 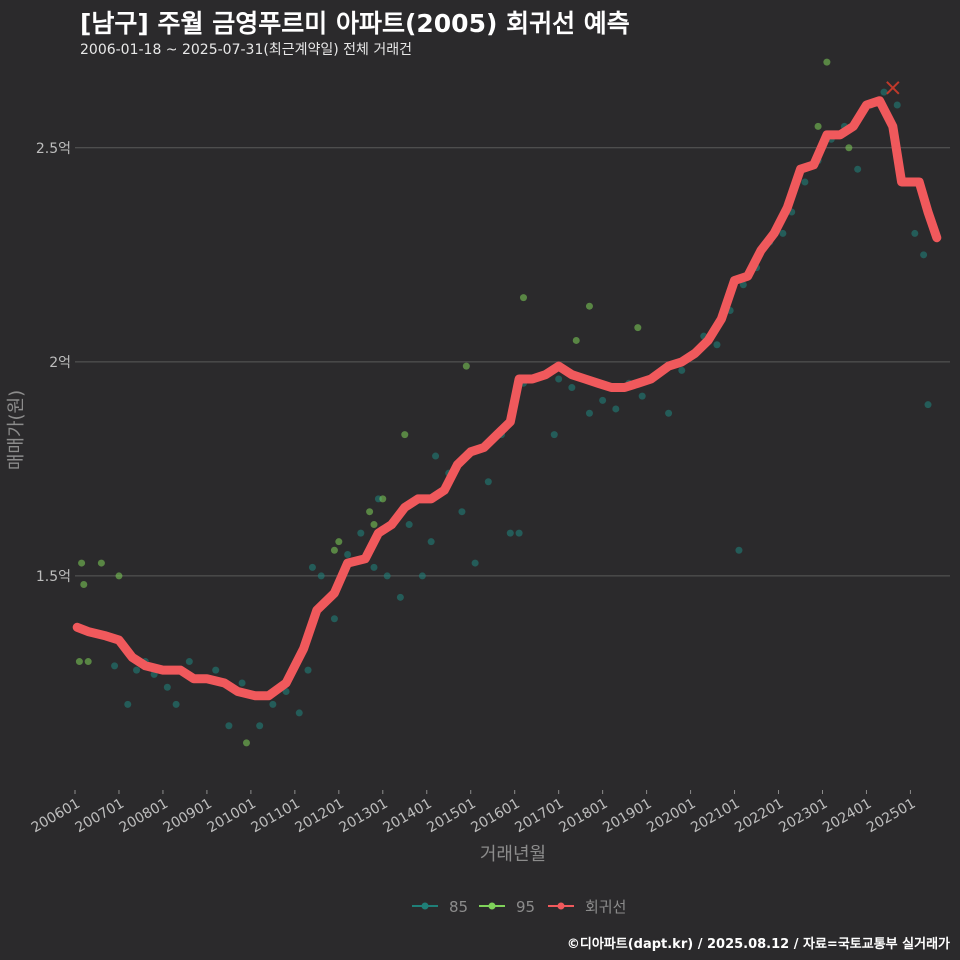 What do you see at coordinates (407, 816) in the screenshot?
I see `x-tick-label: 201401` at bounding box center [407, 816].